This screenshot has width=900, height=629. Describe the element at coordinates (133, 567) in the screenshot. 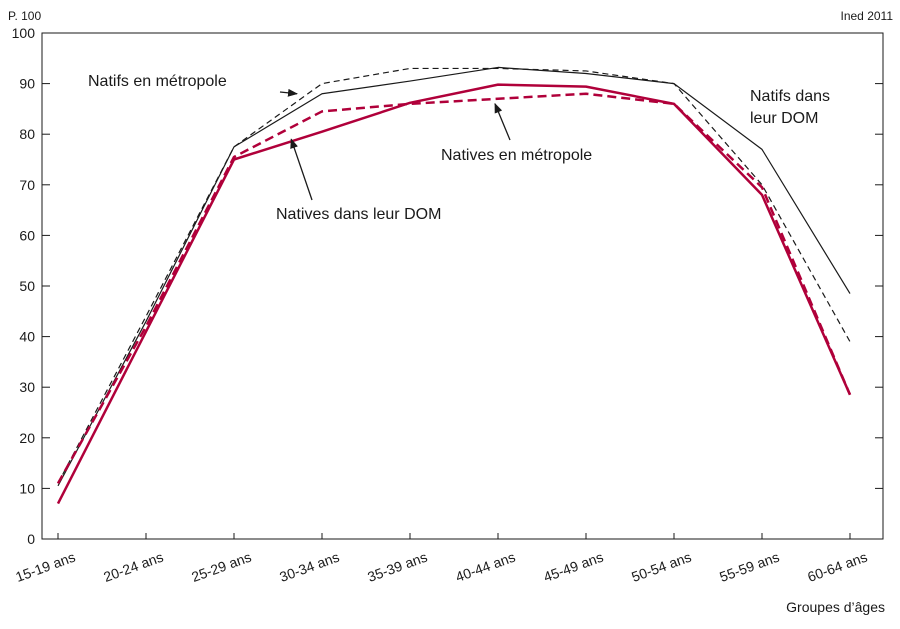

I see `x-tick-label: 20-24 ans` at that location.